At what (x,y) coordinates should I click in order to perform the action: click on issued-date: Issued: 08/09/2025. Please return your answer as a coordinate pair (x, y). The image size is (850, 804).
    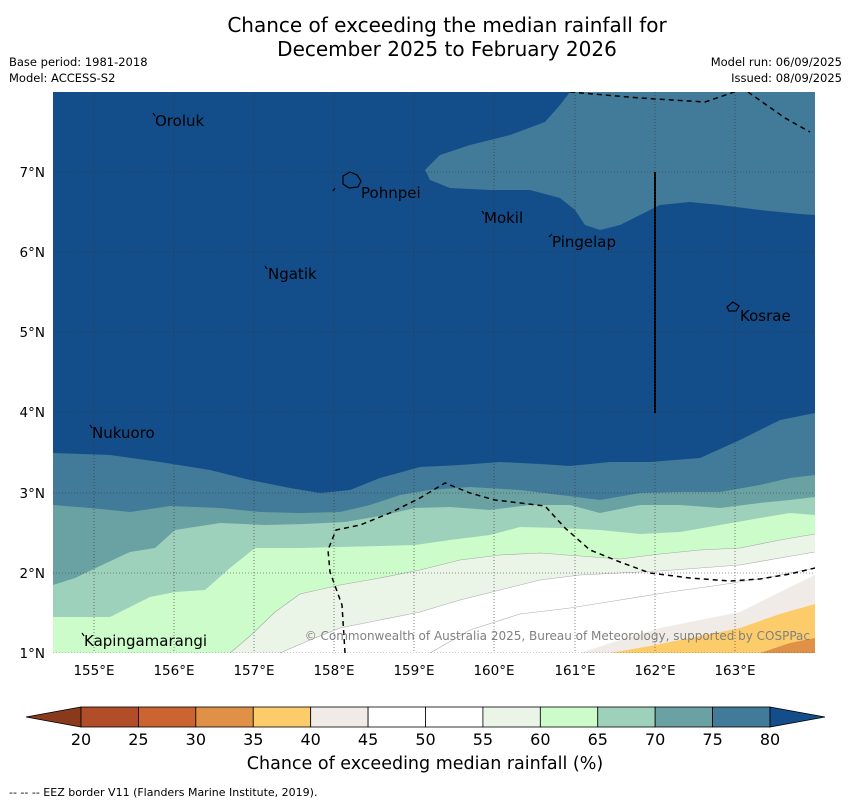
    Looking at the image, I should click on (786, 78).